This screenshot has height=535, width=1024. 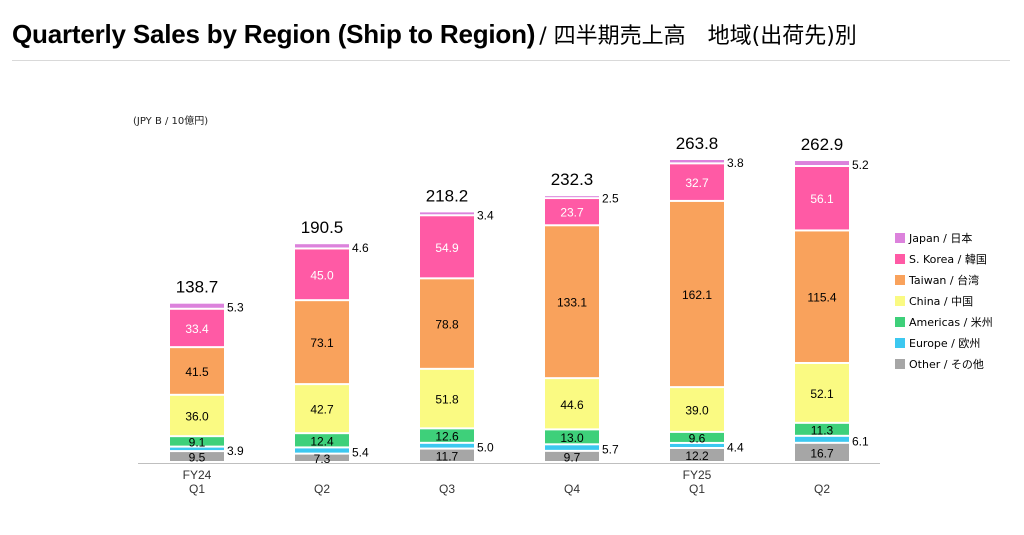 I want to click on data-label: 45.0, so click(x=322, y=275).